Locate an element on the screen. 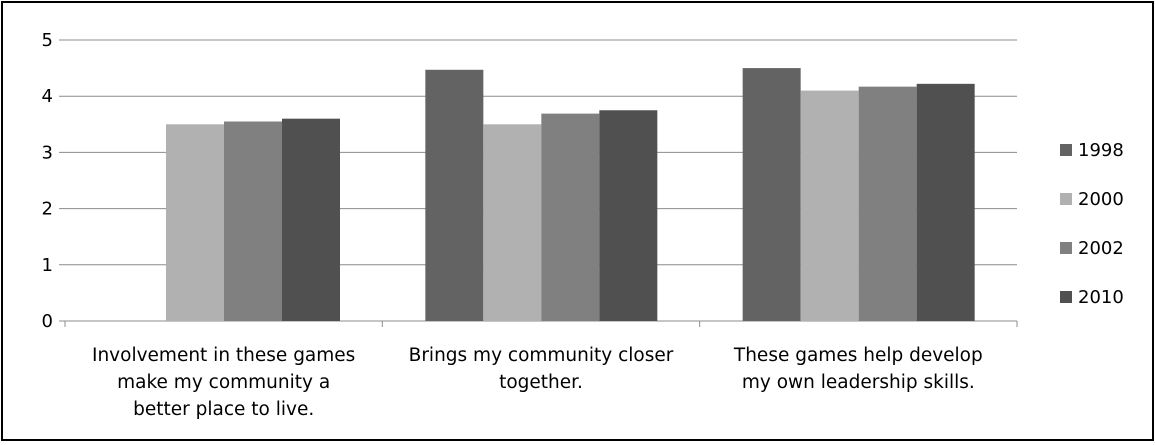 This screenshot has width=1155, height=445. legend-label: 2000 is located at coordinates (1101, 199).